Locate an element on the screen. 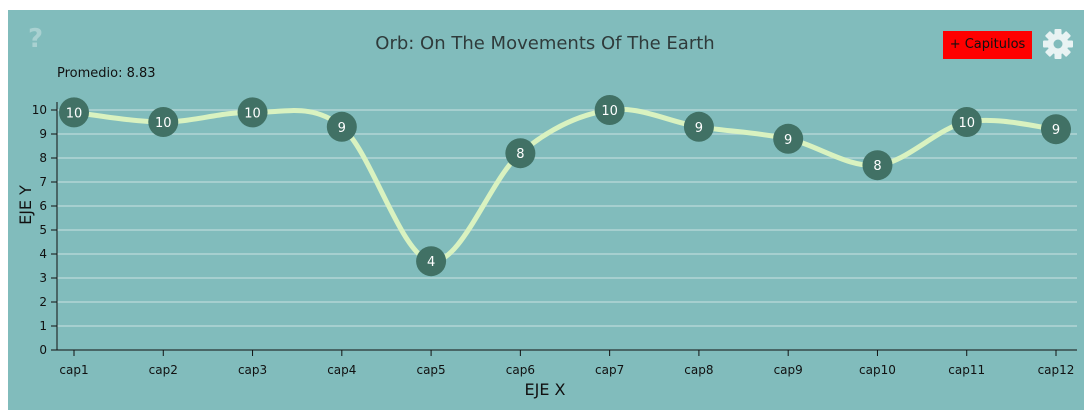 This screenshot has height=419, width=1090. x-tick-label: cap5 is located at coordinates (430, 370).